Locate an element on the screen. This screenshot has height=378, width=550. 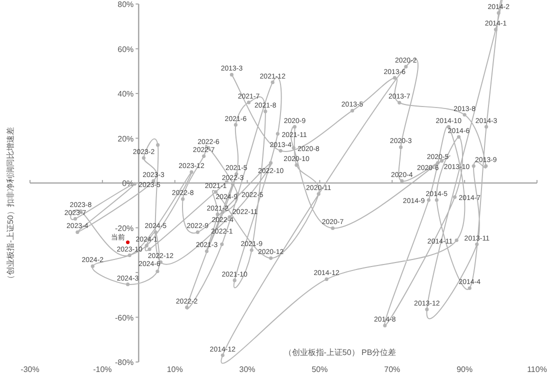
x-tick-label: 50% is located at coordinates (320, 369).